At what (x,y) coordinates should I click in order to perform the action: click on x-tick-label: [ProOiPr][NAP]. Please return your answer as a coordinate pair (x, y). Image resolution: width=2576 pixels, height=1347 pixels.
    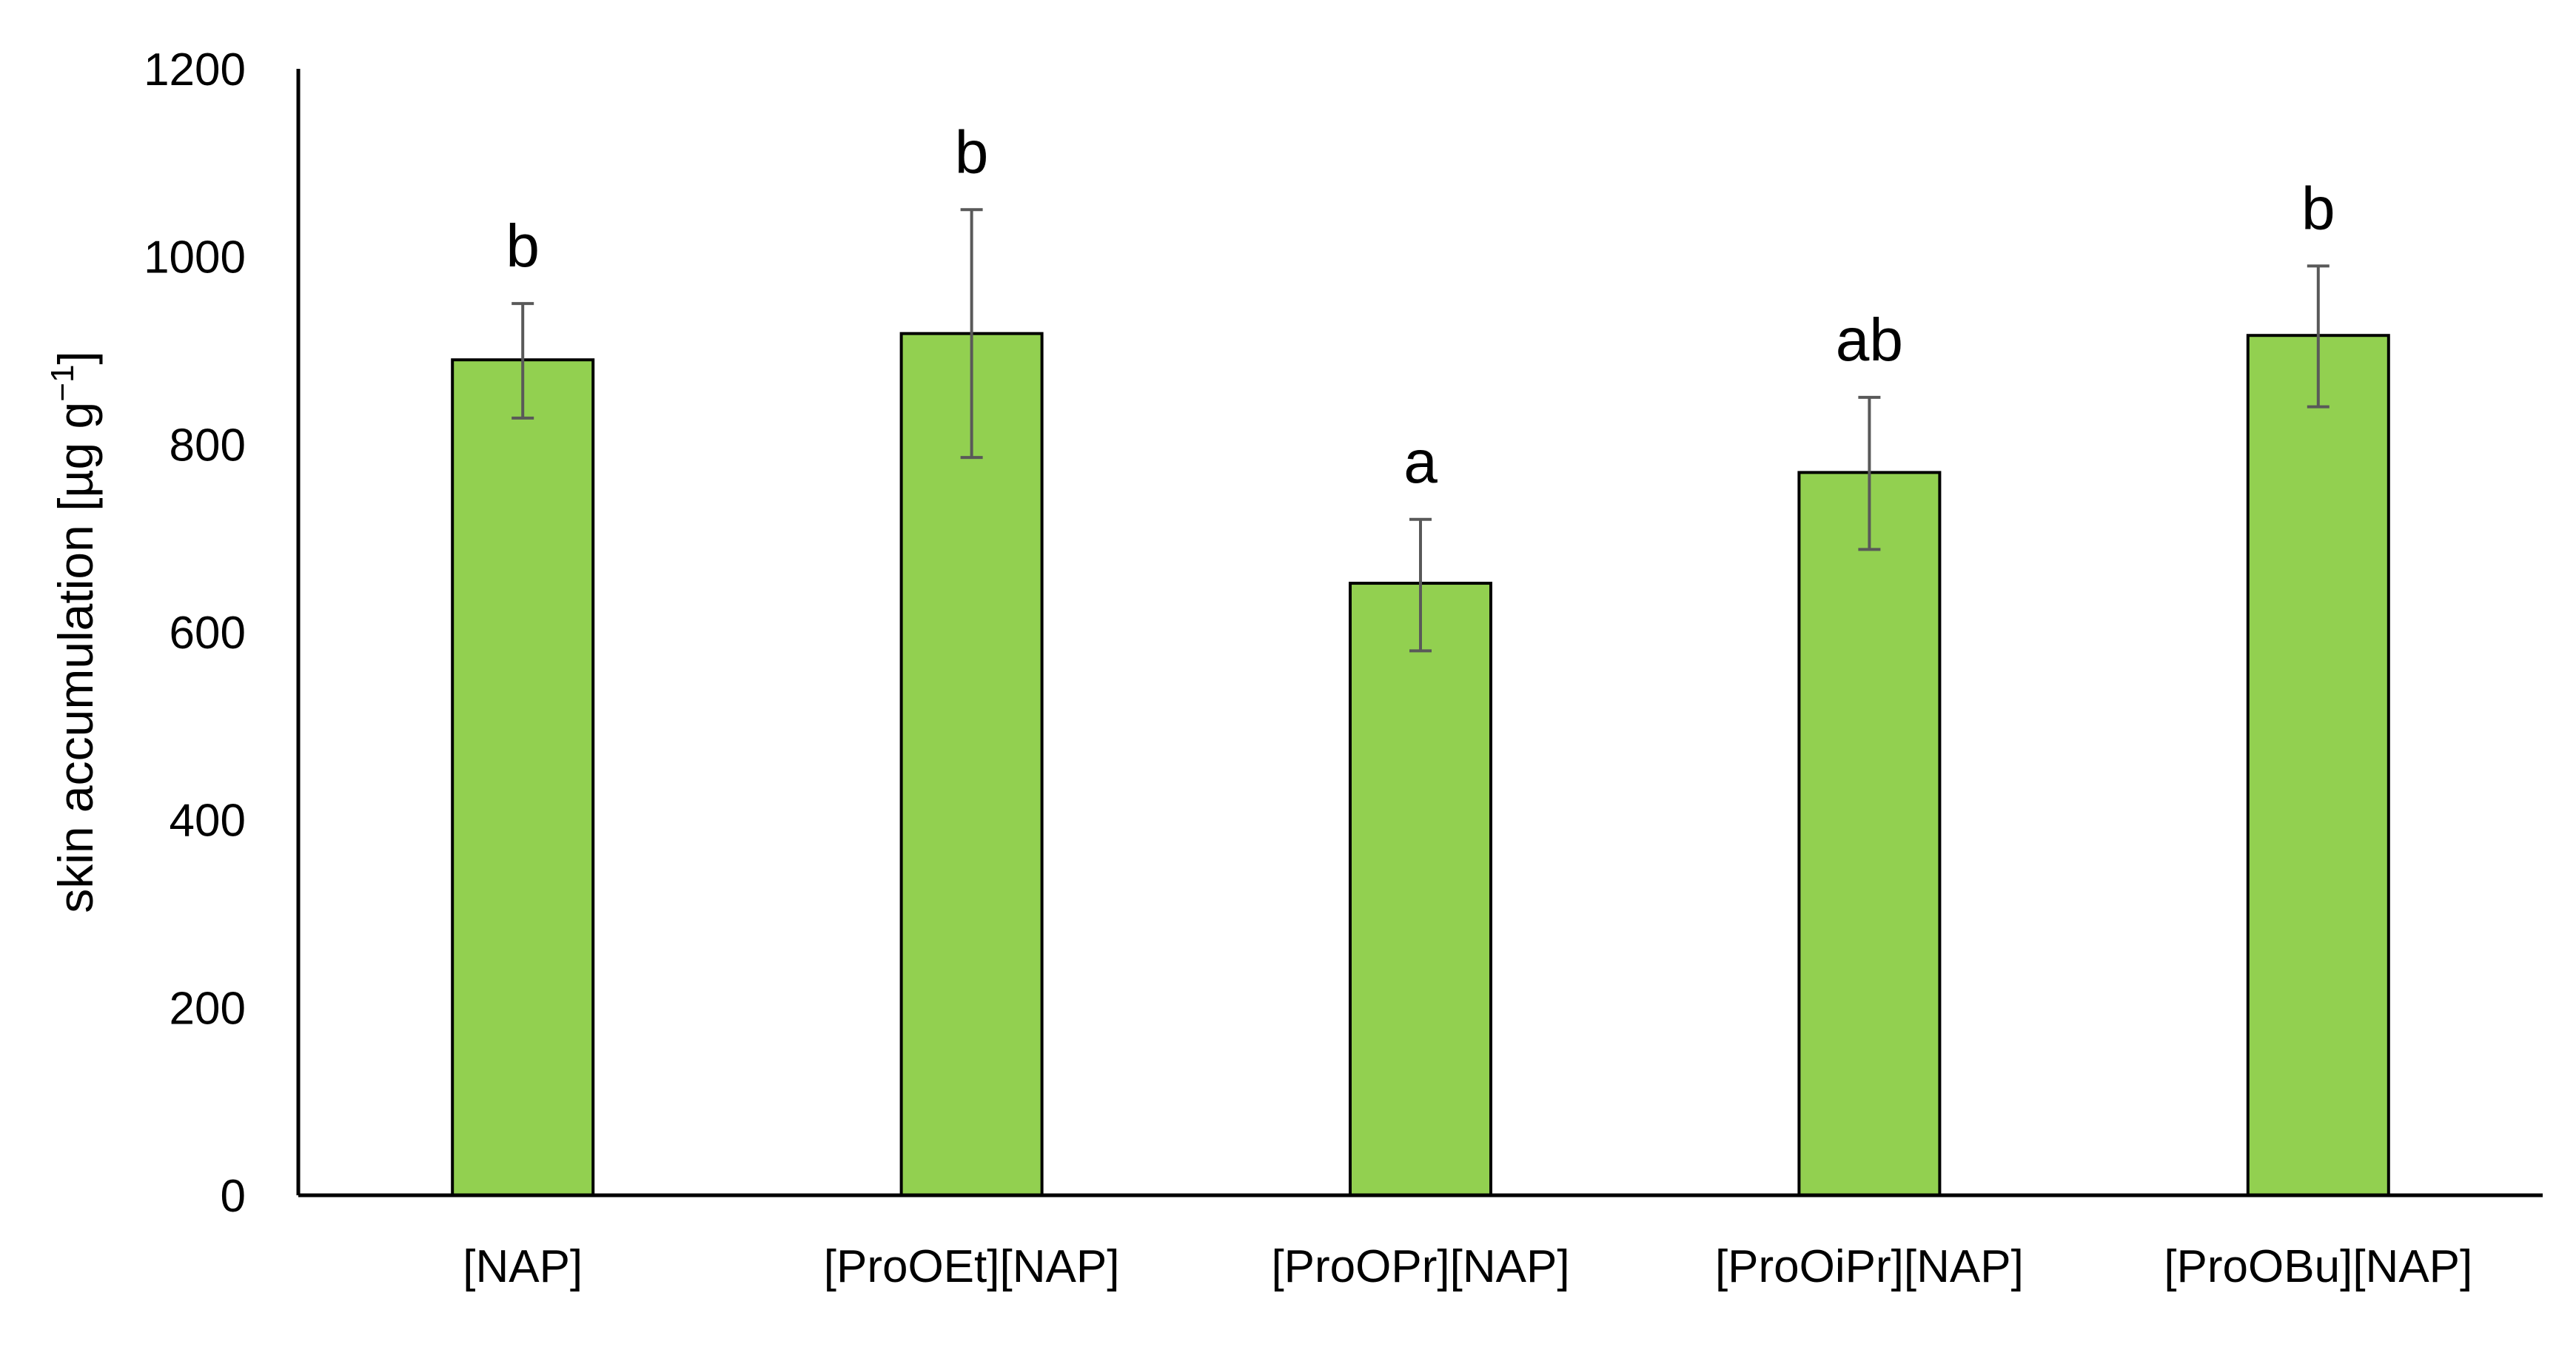
    Looking at the image, I should click on (1869, 1266).